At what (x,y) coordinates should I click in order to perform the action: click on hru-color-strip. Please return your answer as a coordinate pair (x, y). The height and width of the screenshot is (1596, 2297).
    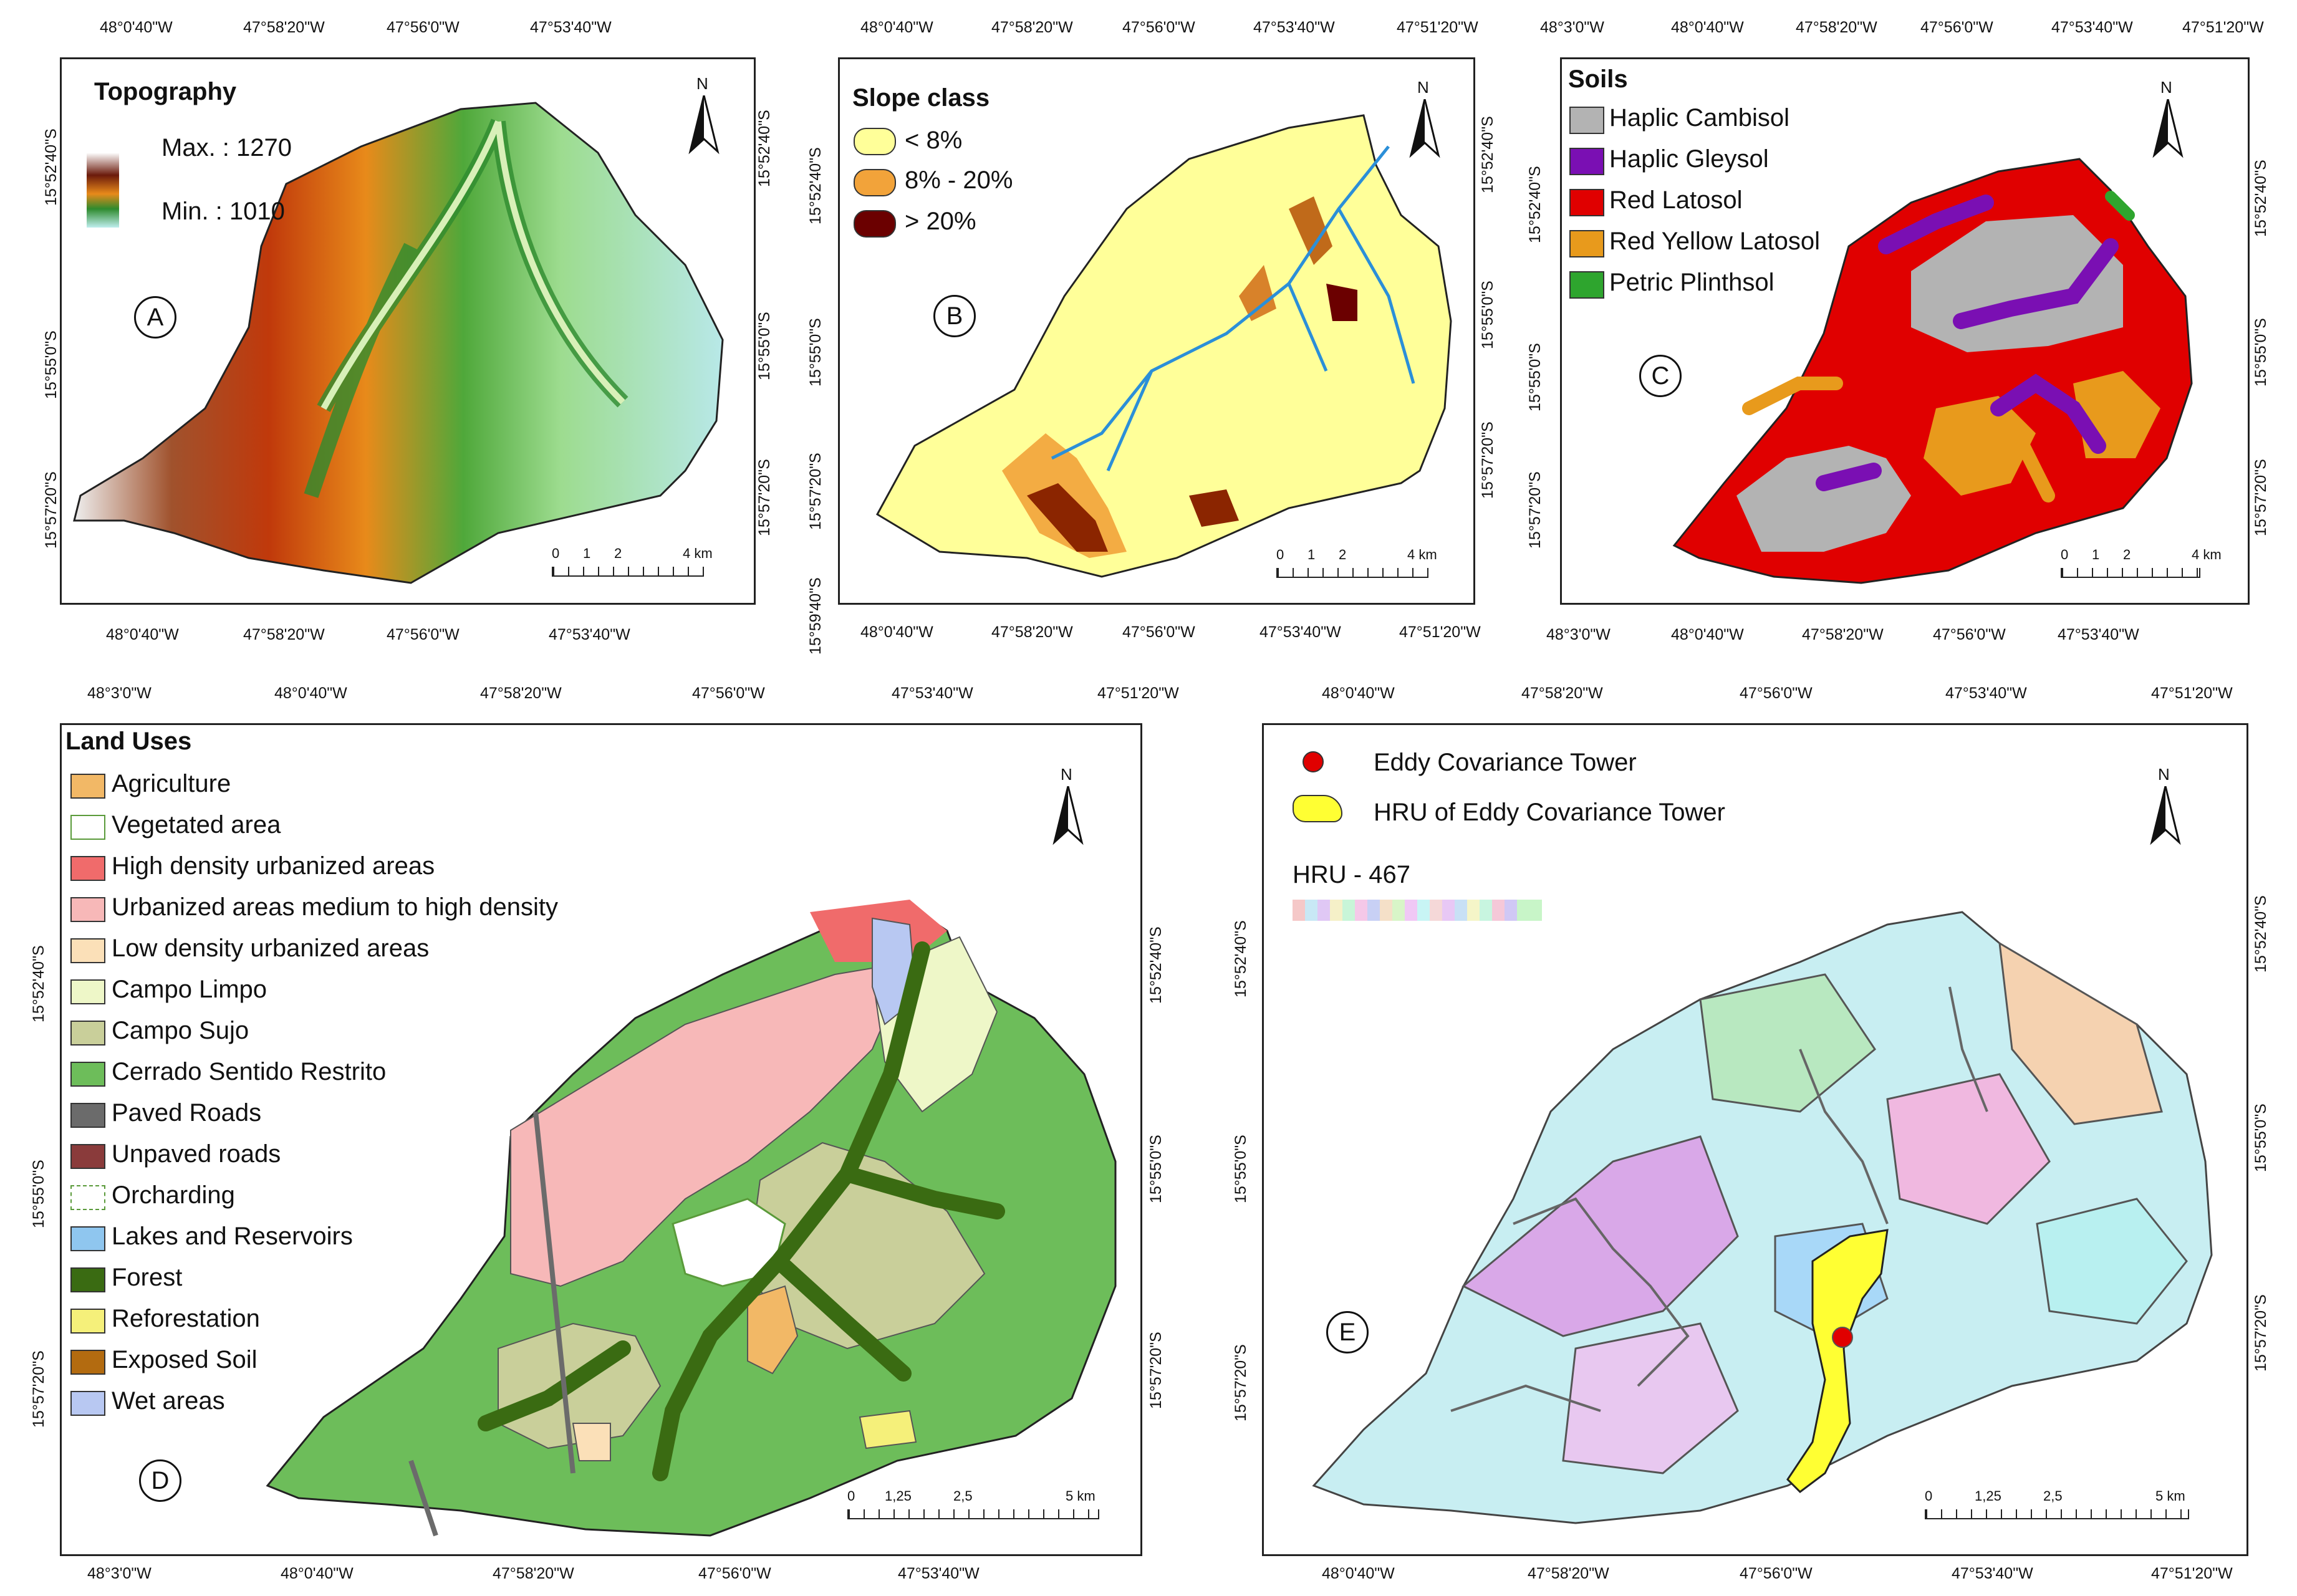
    Looking at the image, I should click on (1418, 910).